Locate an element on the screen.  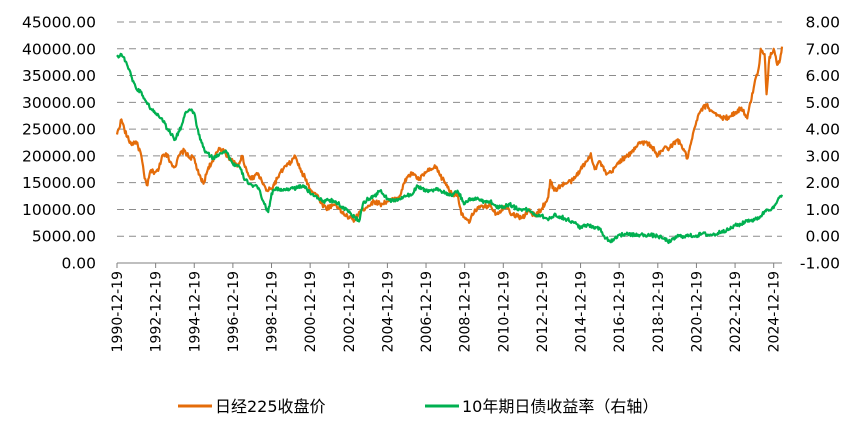
x-tick-label: 2016-12-19 is located at coordinates (620, 311).